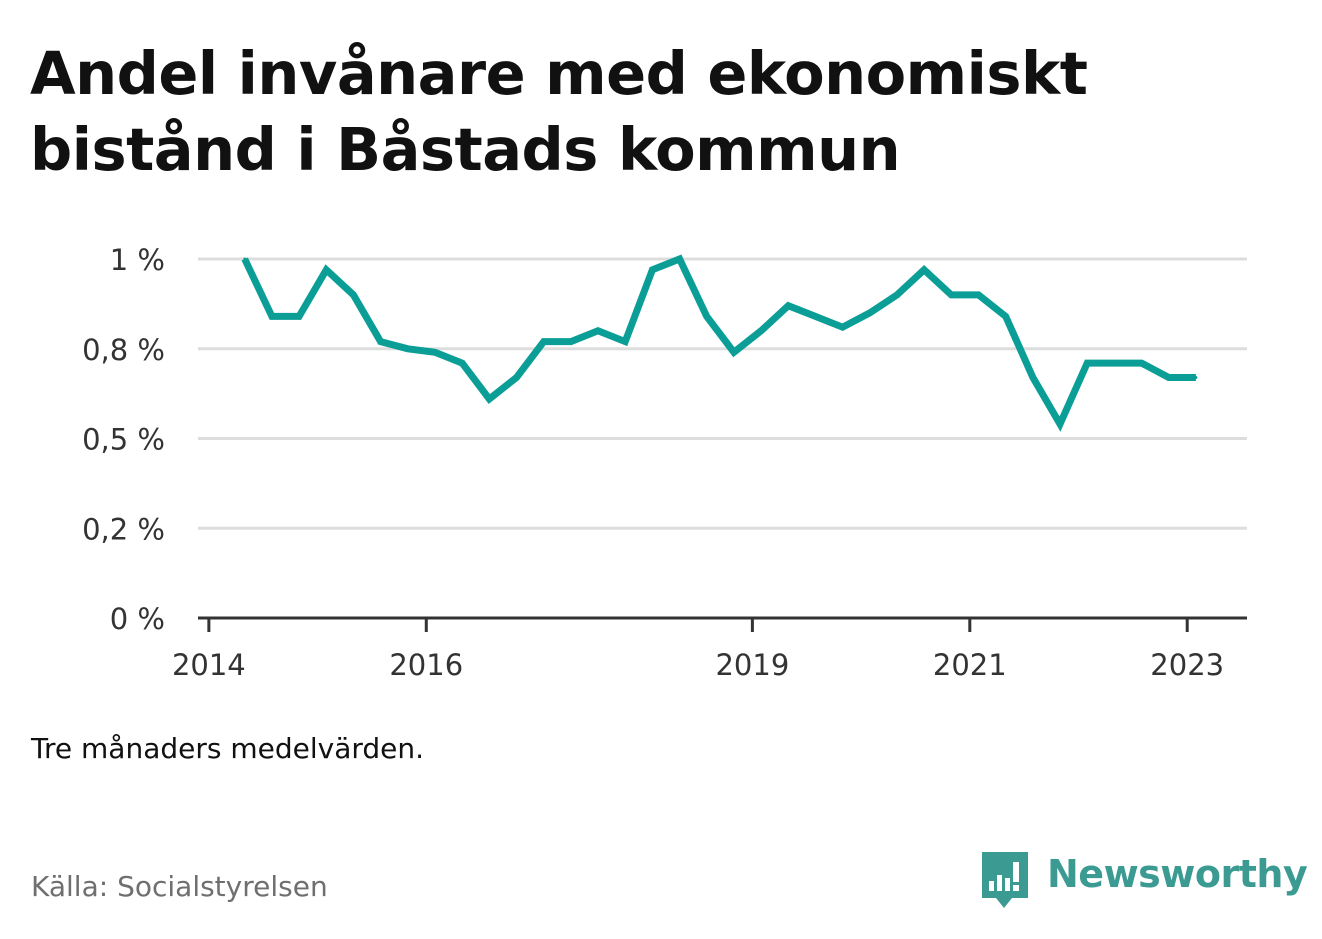  I want to click on chart-note: Tre månaders medelvärden., so click(228, 748).